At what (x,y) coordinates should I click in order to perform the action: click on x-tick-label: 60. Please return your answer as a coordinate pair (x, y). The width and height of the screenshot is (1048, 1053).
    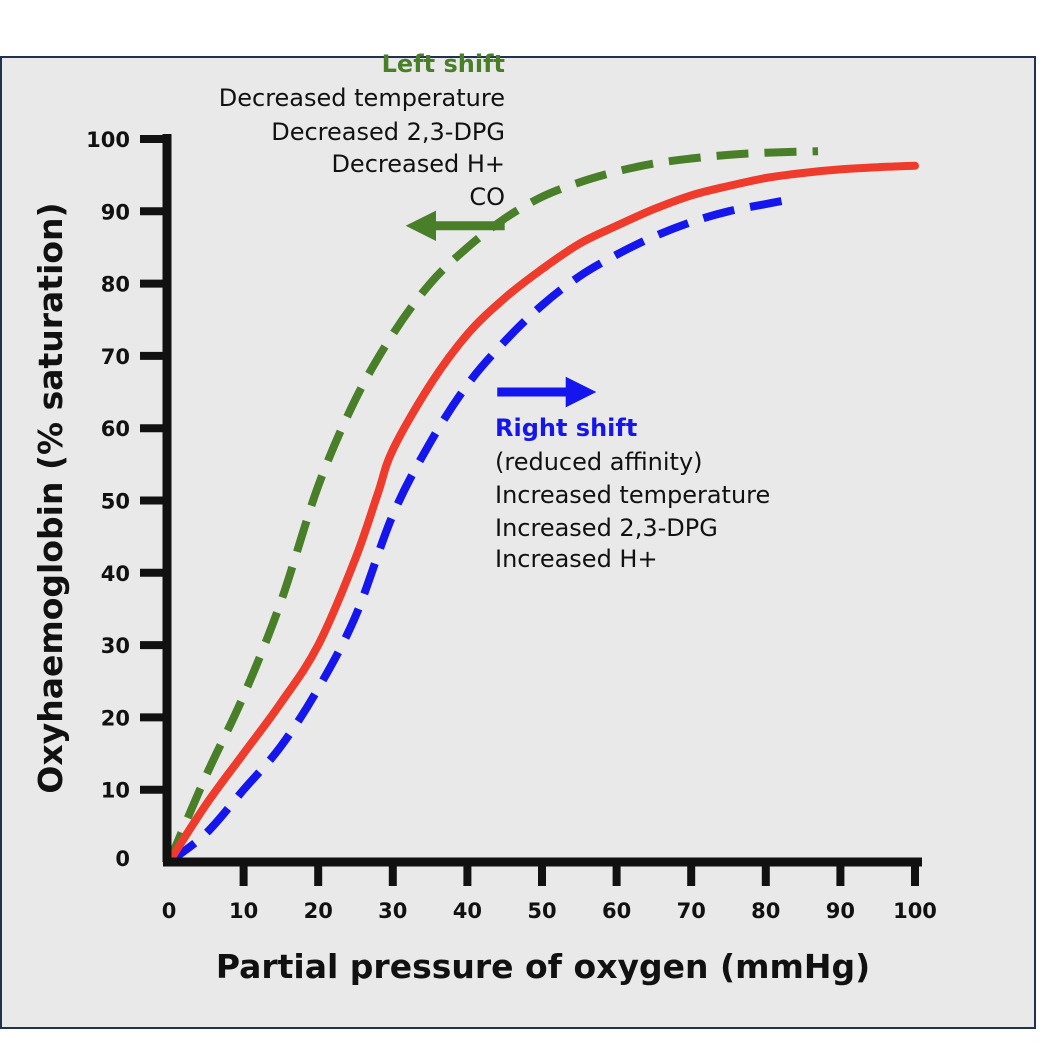
    Looking at the image, I should click on (616, 911).